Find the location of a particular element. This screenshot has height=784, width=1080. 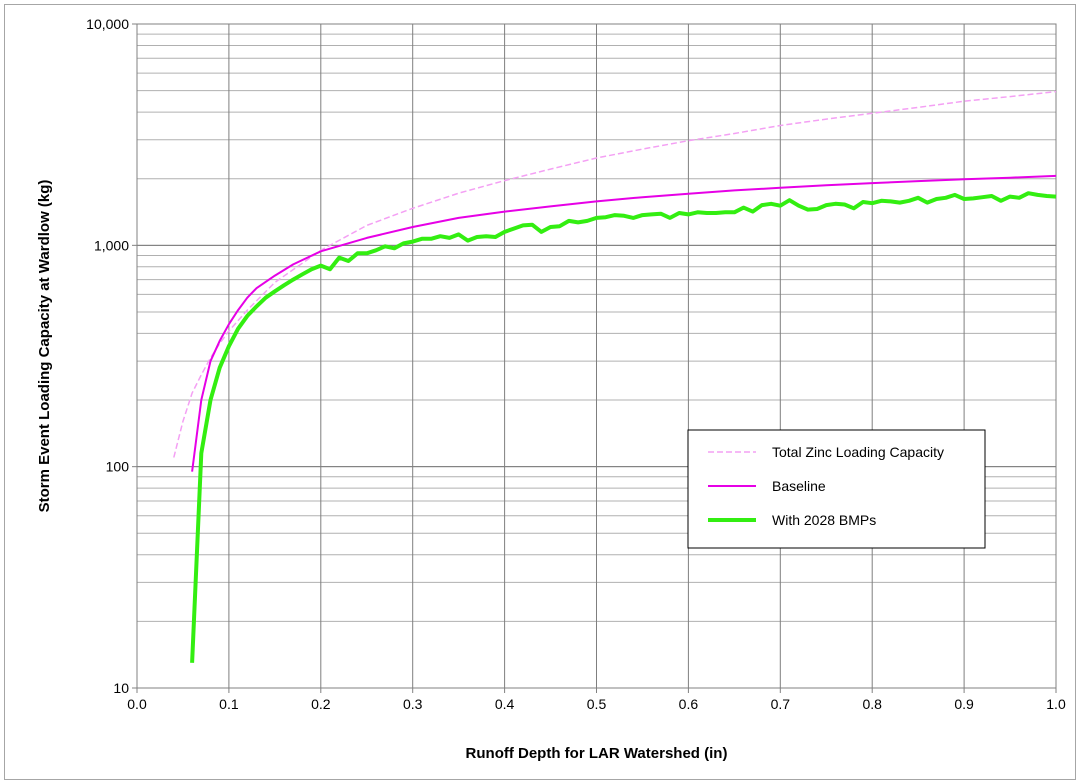

y-tick-label: 10 is located at coordinates (121, 688).